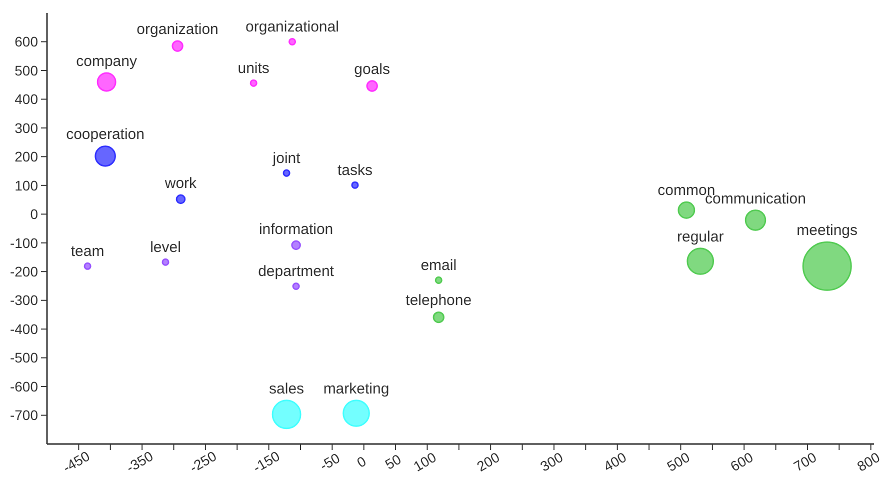  I want to click on annotation: organization, so click(177, 29).